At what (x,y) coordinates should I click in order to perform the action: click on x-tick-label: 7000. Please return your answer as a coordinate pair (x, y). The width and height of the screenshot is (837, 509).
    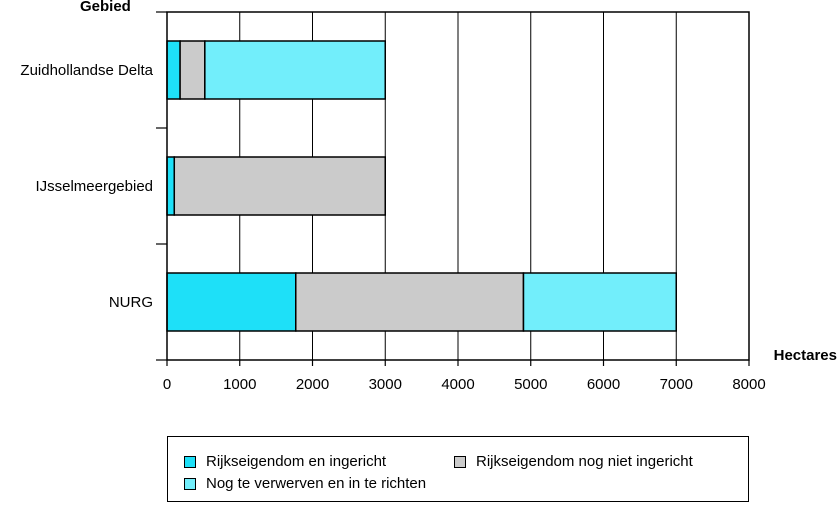
    Looking at the image, I should click on (676, 384).